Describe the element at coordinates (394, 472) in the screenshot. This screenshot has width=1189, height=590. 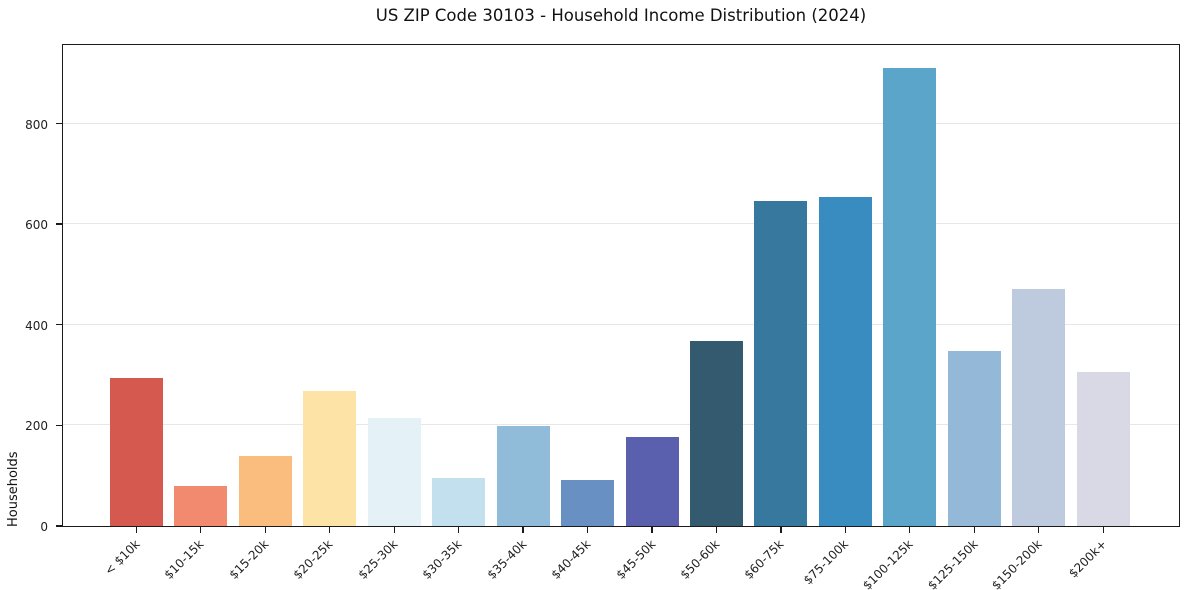
I see `bar-25-30k` at that location.